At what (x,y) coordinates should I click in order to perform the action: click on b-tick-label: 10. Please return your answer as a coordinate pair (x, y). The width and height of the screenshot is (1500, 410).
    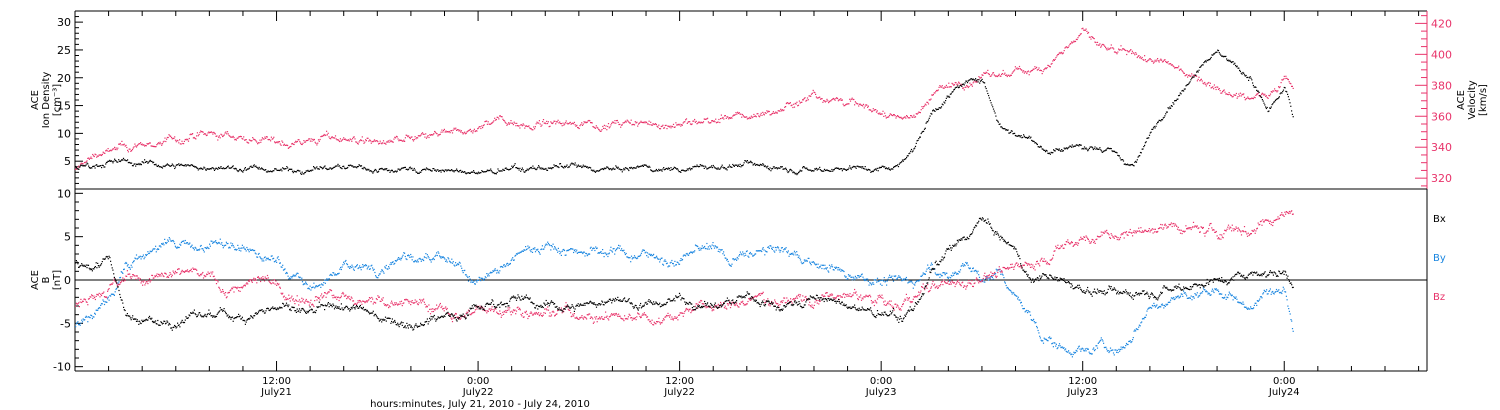
    Looking at the image, I should click on (64, 193).